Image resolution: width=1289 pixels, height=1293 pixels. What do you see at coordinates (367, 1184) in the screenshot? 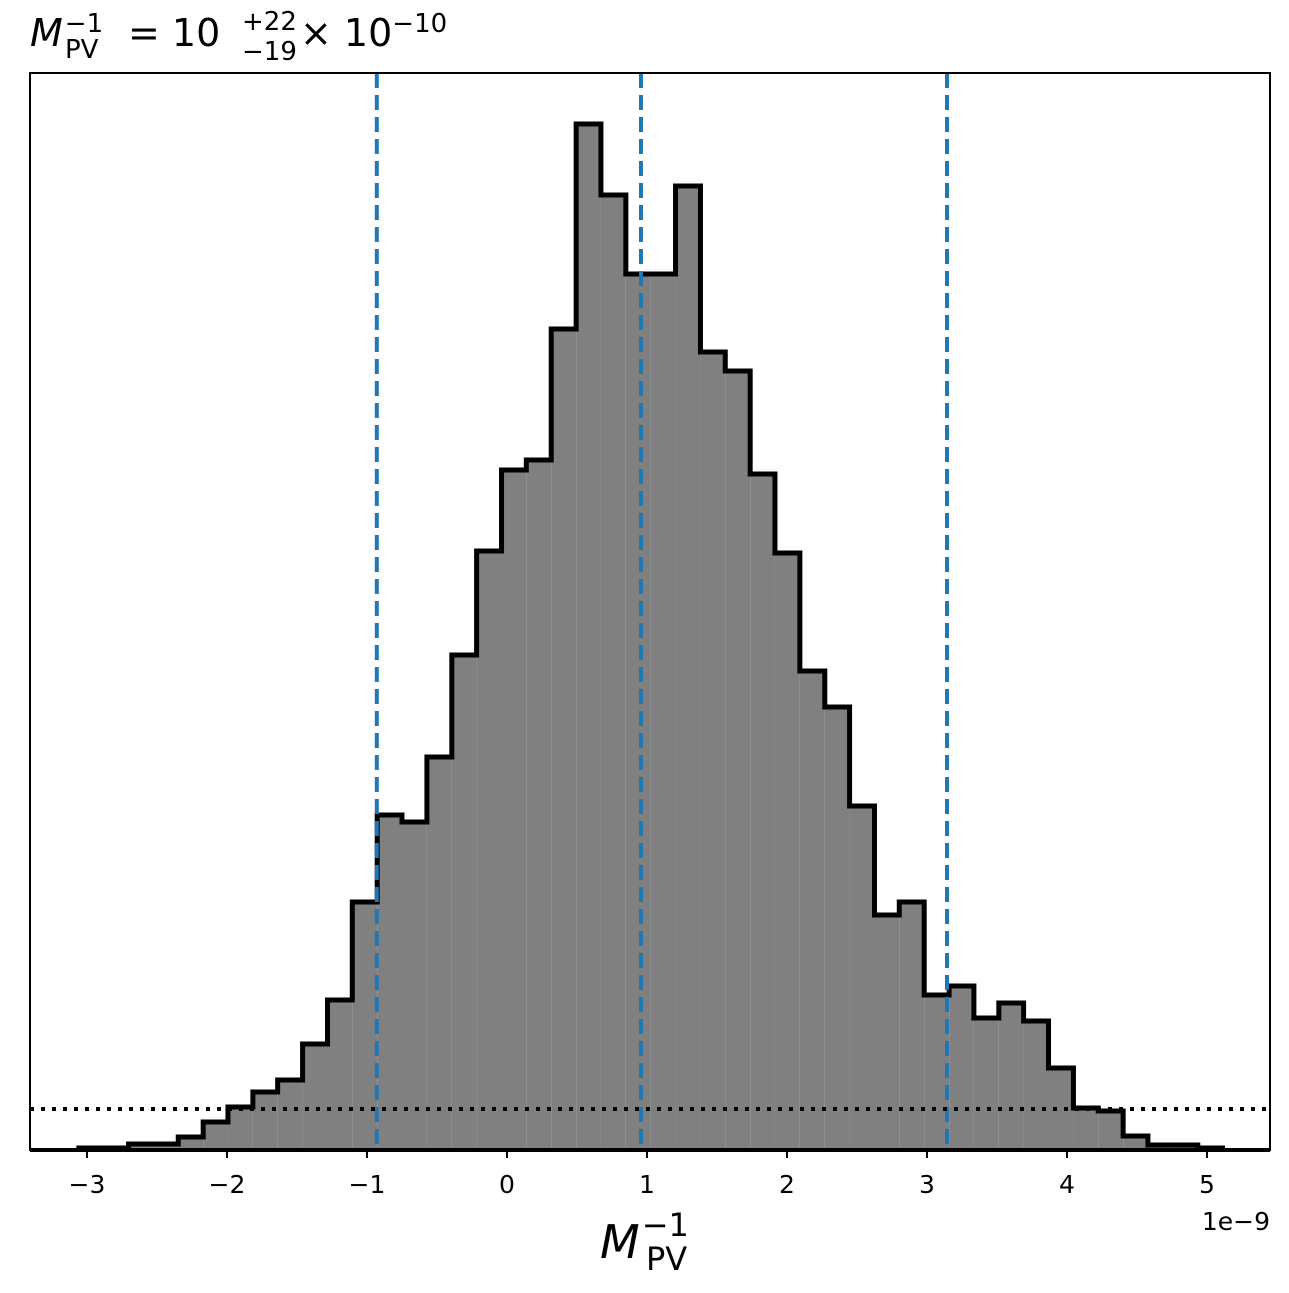
I see `x-tick-label: −1` at bounding box center [367, 1184].